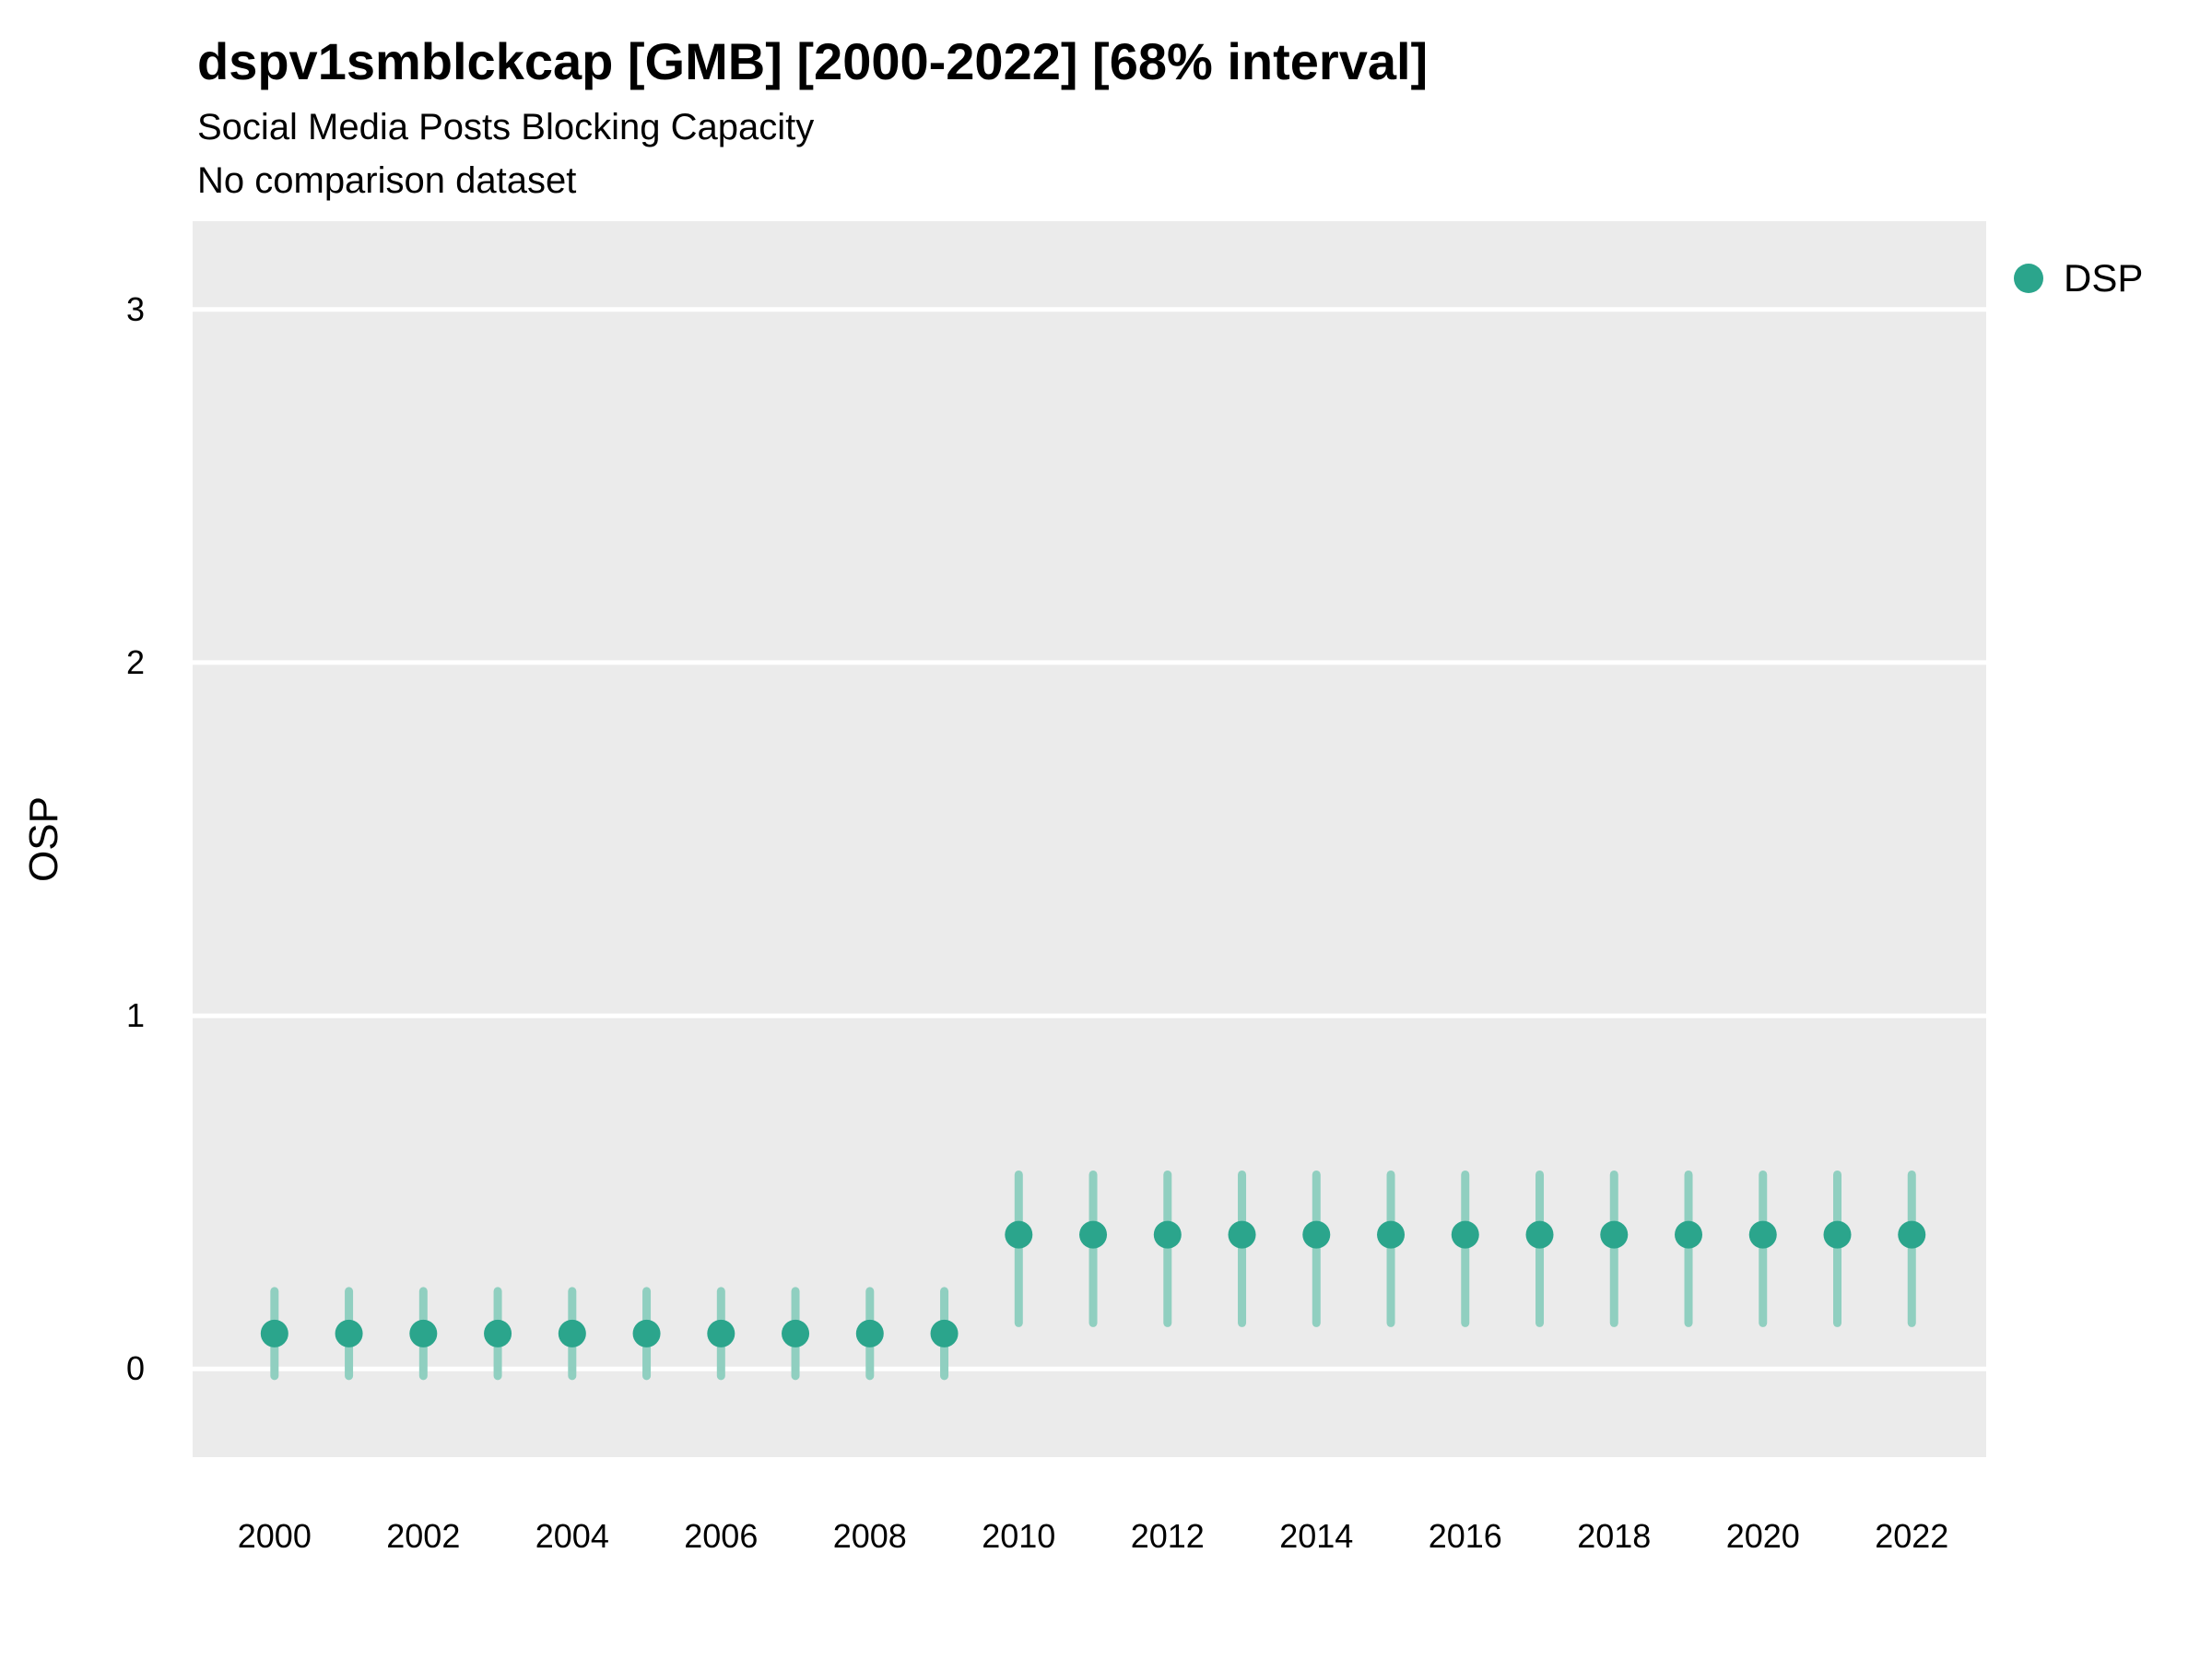 Image resolution: width=2212 pixels, height=1659 pixels. I want to click on x-tick-label: 2022, so click(1911, 1536).